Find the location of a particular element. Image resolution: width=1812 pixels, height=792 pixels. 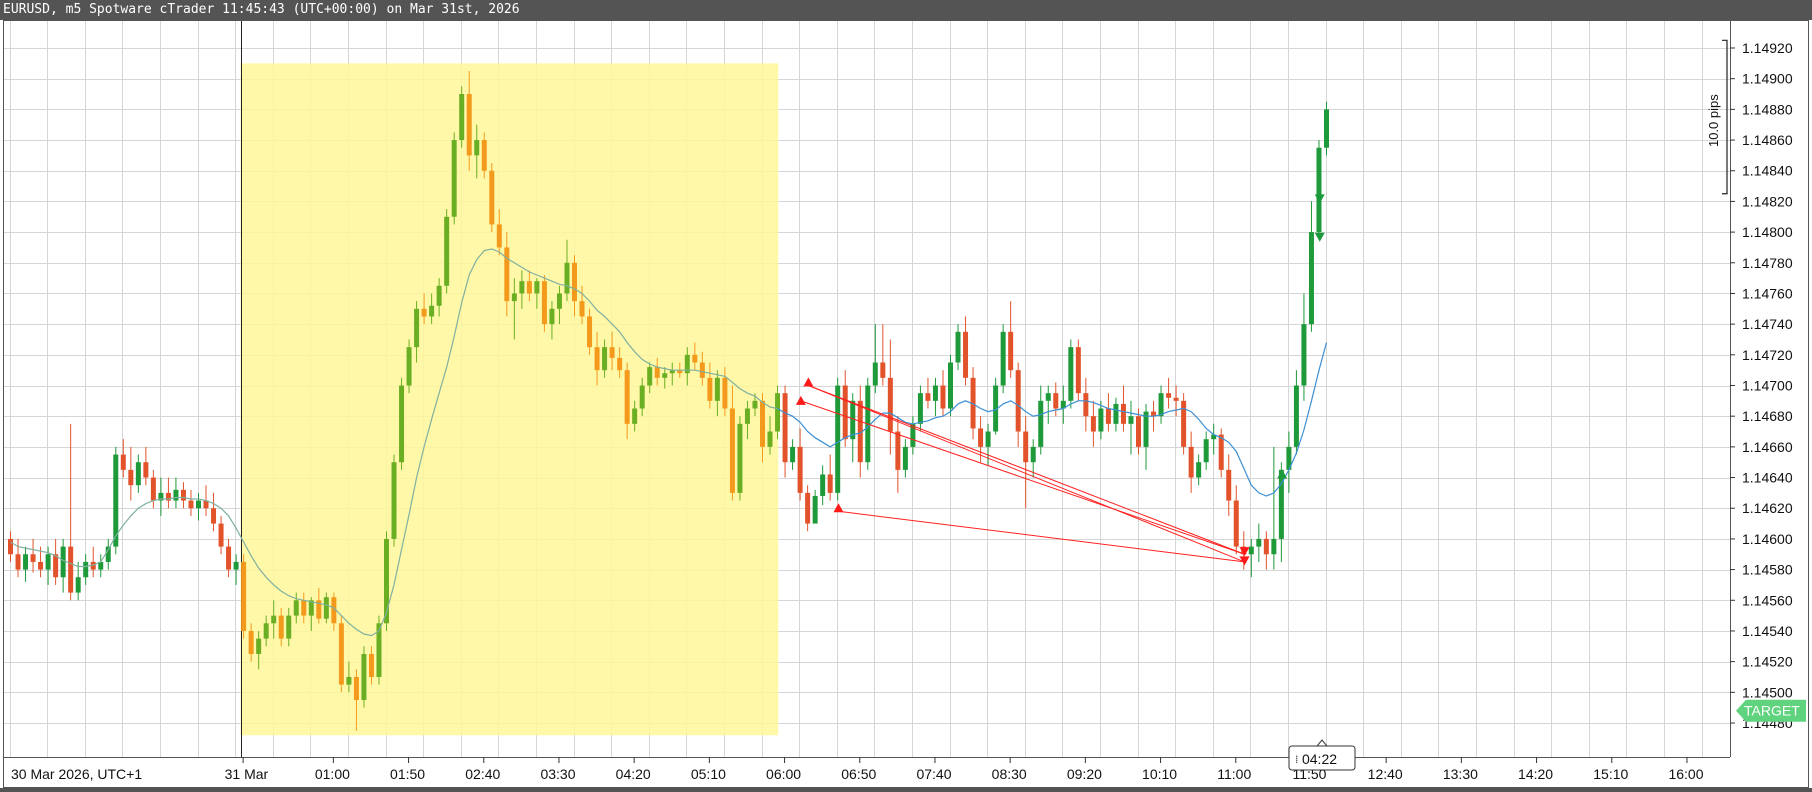

time-badge is located at coordinates (1322, 758).